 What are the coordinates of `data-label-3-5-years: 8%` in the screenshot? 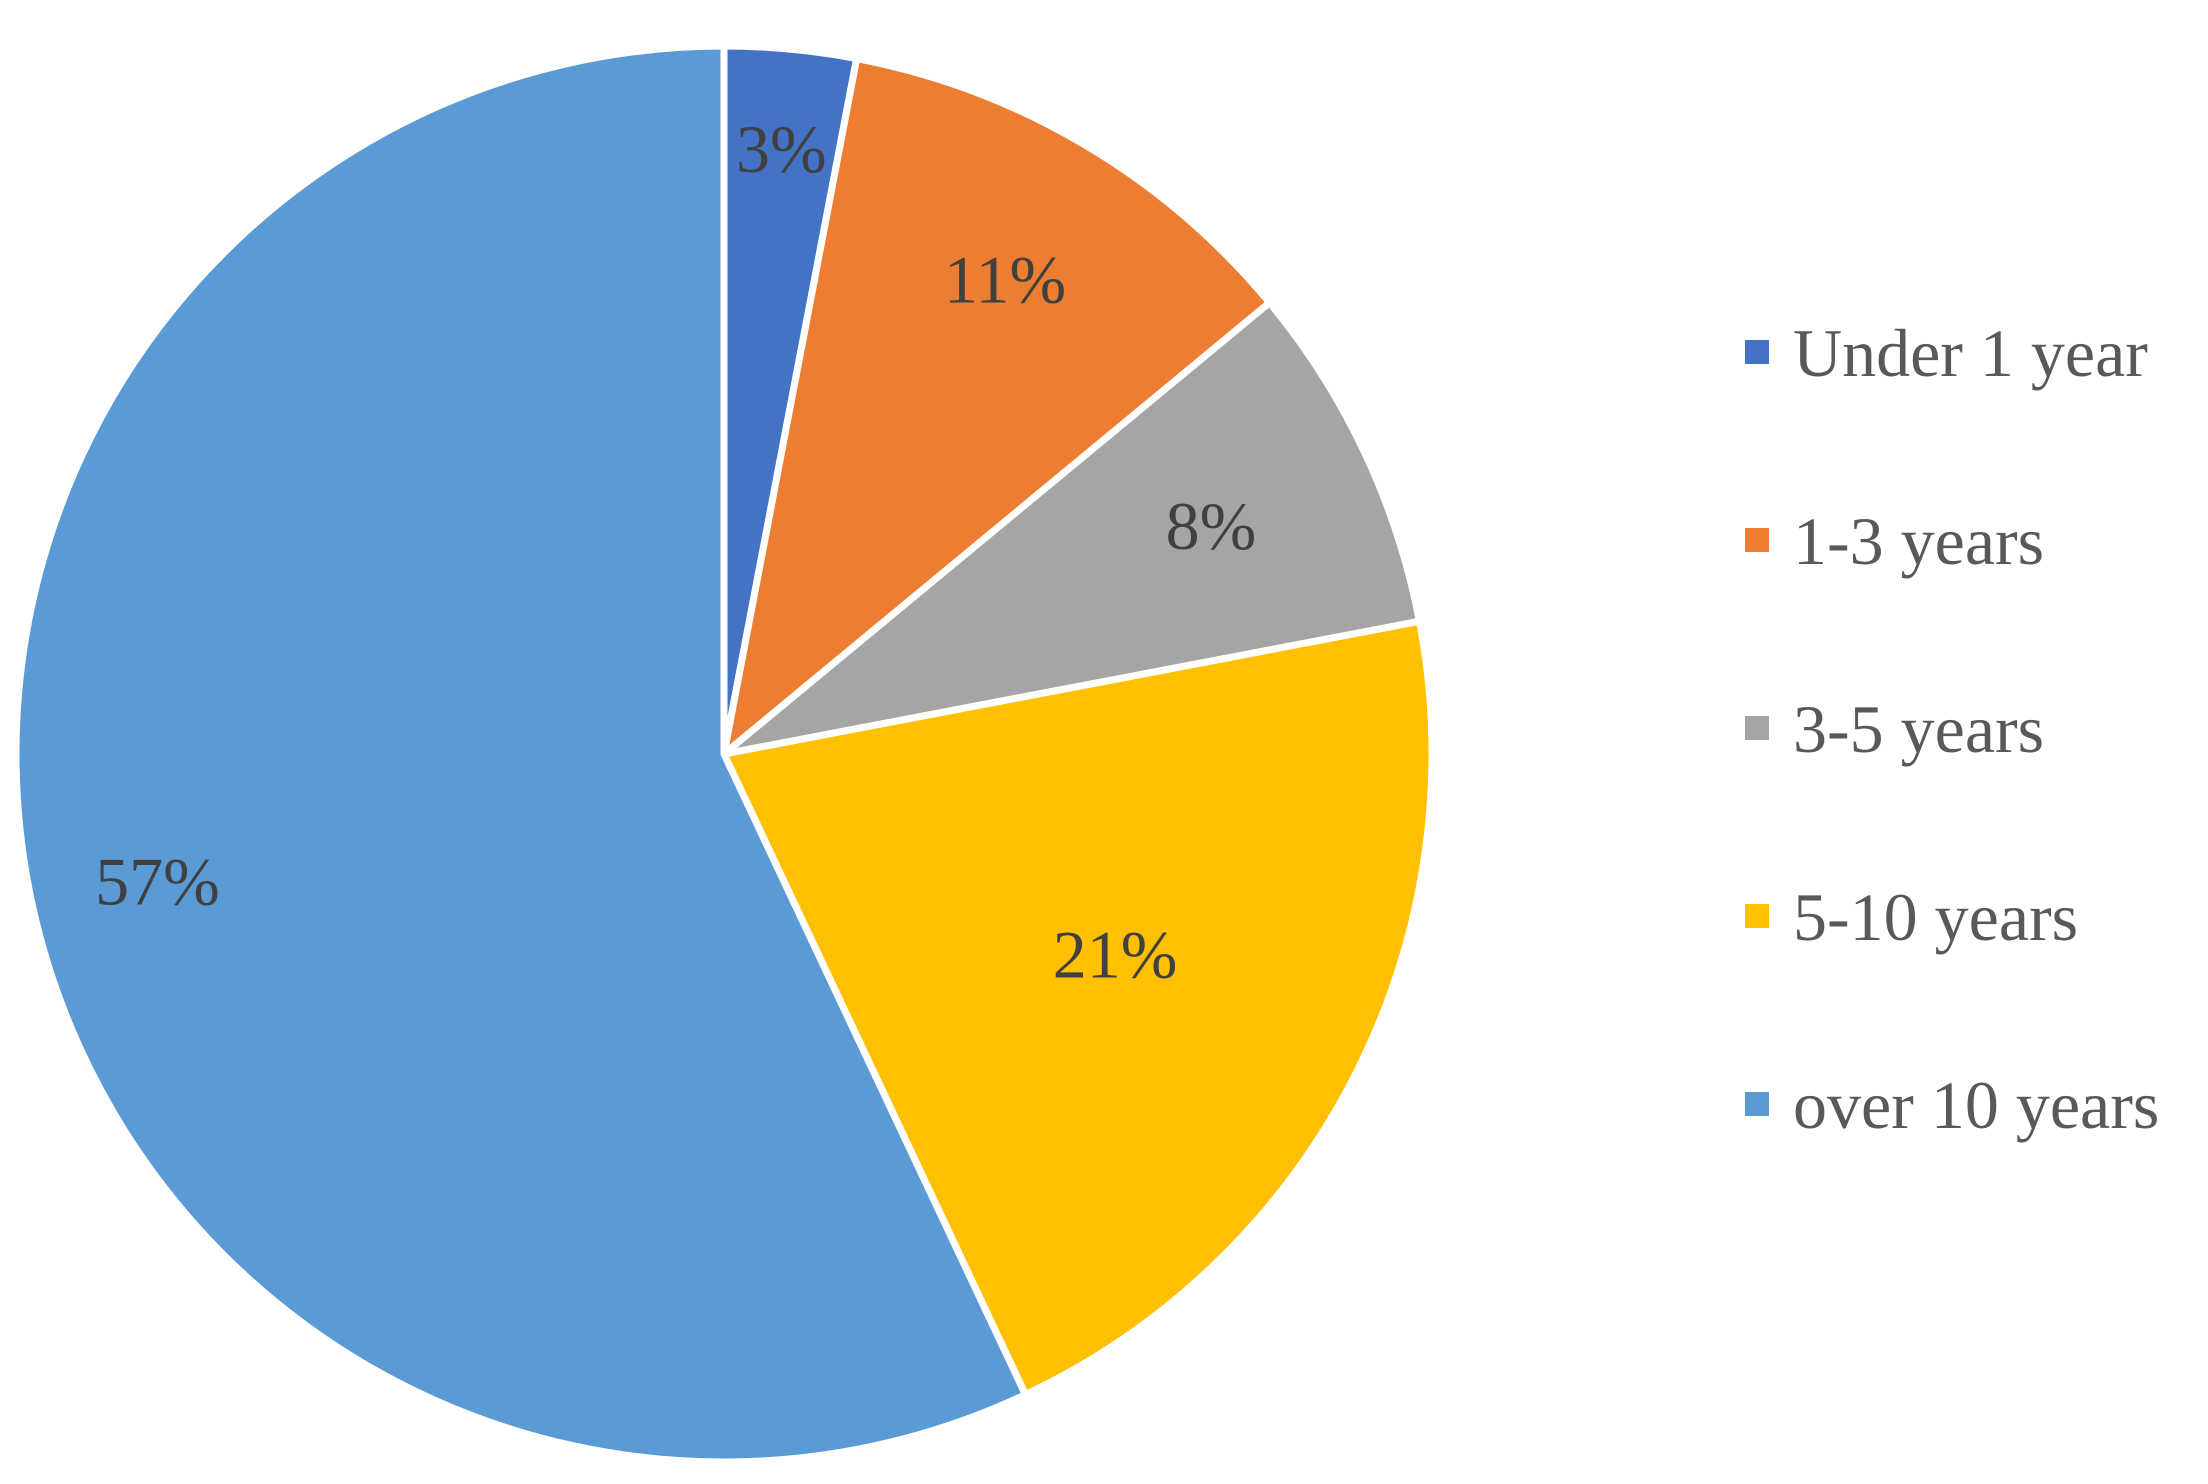 It's located at (1211, 526).